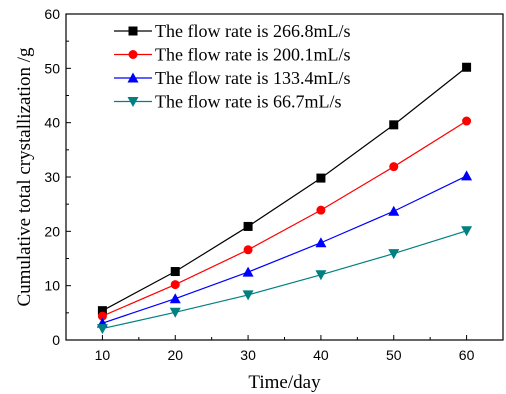 This screenshot has width=506, height=394. What do you see at coordinates (252, 55) in the screenshot?
I see `legend-label: The flow rate is 200.1mL/s` at bounding box center [252, 55].